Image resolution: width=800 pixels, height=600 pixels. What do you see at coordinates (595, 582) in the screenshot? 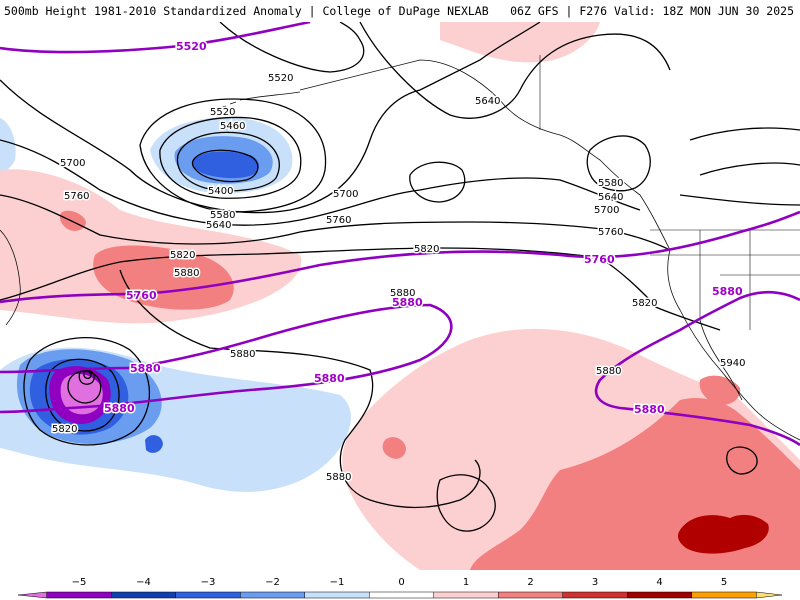
I see `colorbar-tick-label: 3` at bounding box center [595, 582].